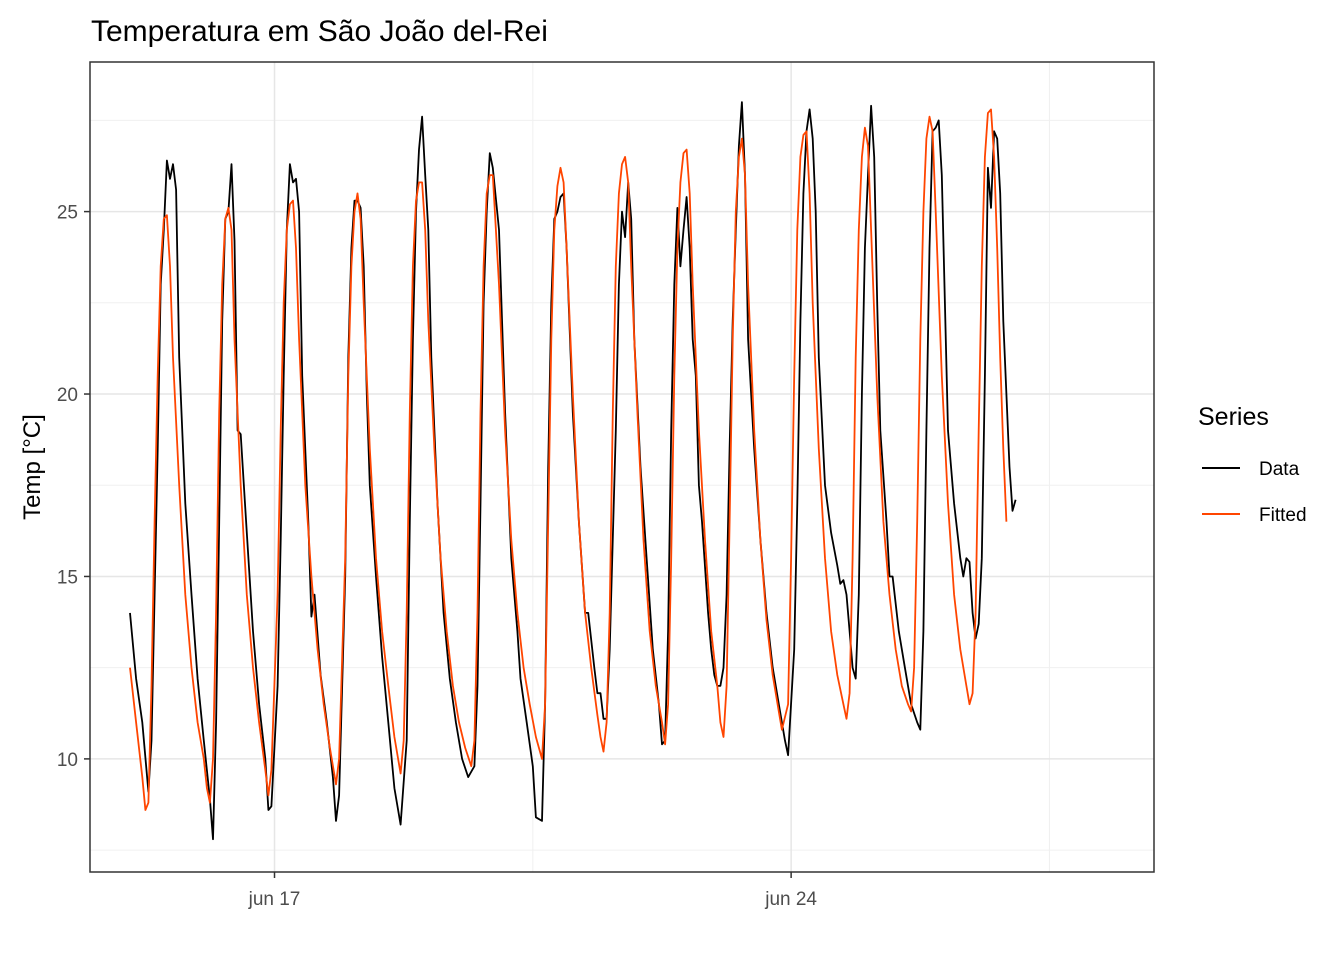 This screenshot has width=1344, height=960. I want to click on x-tick-label: jun 17, so click(274, 899).